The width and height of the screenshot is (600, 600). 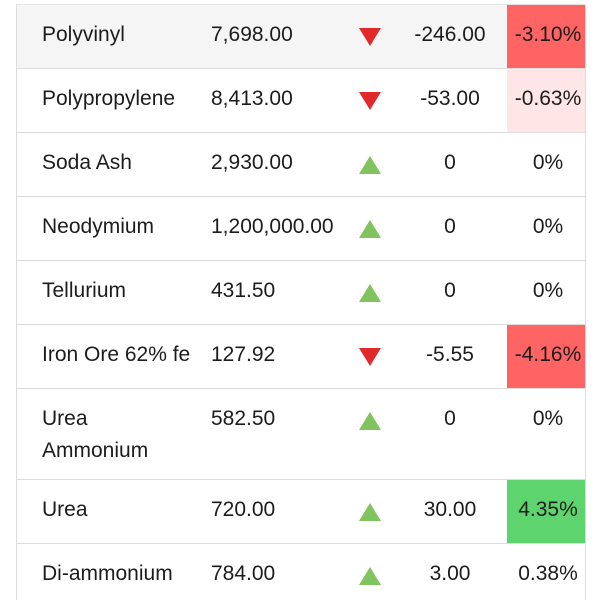 What do you see at coordinates (83, 34) in the screenshot?
I see `commodity-name: Polyvinyl` at bounding box center [83, 34].